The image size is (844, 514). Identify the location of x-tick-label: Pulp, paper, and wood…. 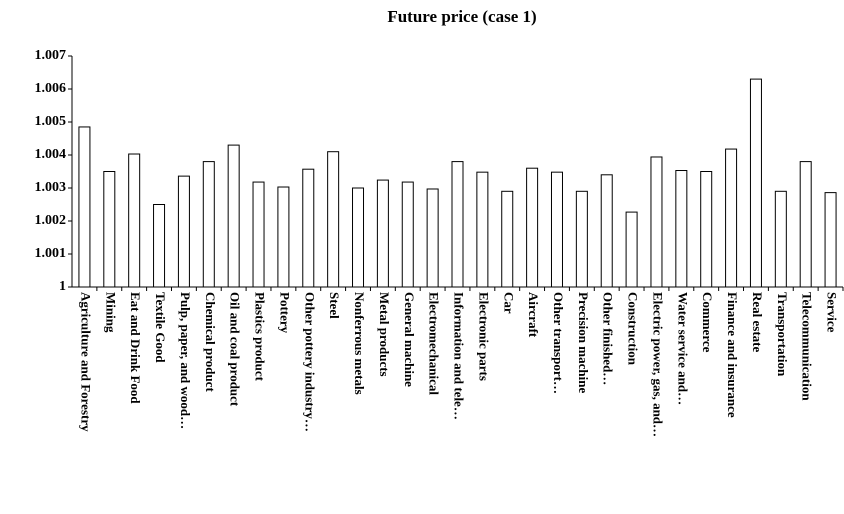
(185, 360).